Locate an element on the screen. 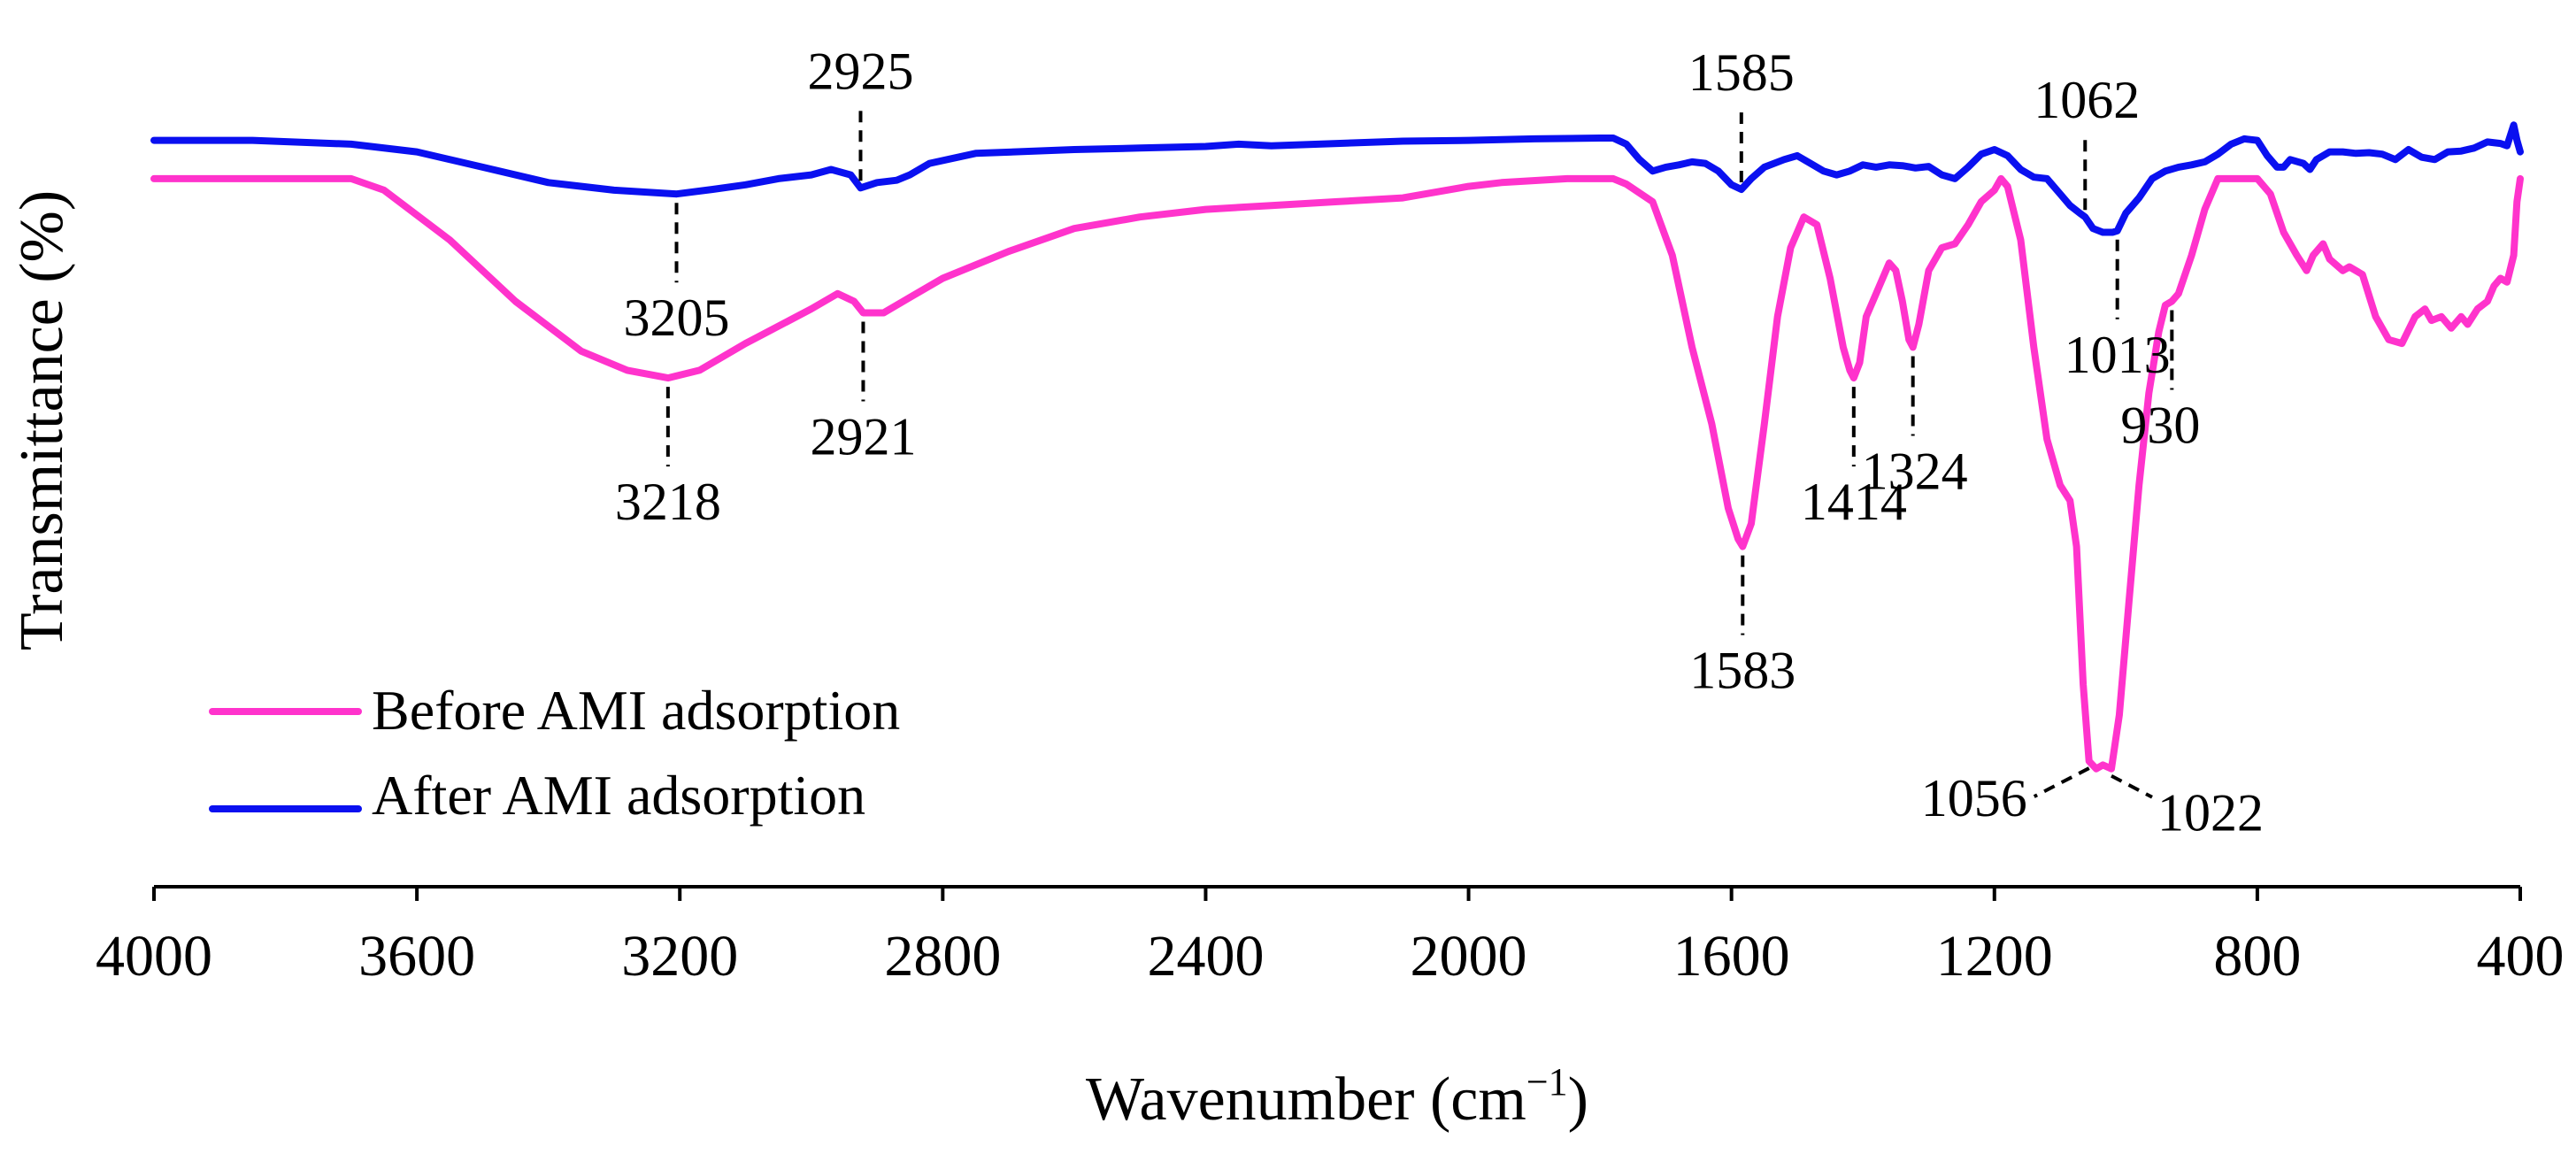  y-axis-title: Transmittance (%) is located at coordinates (42, 420).